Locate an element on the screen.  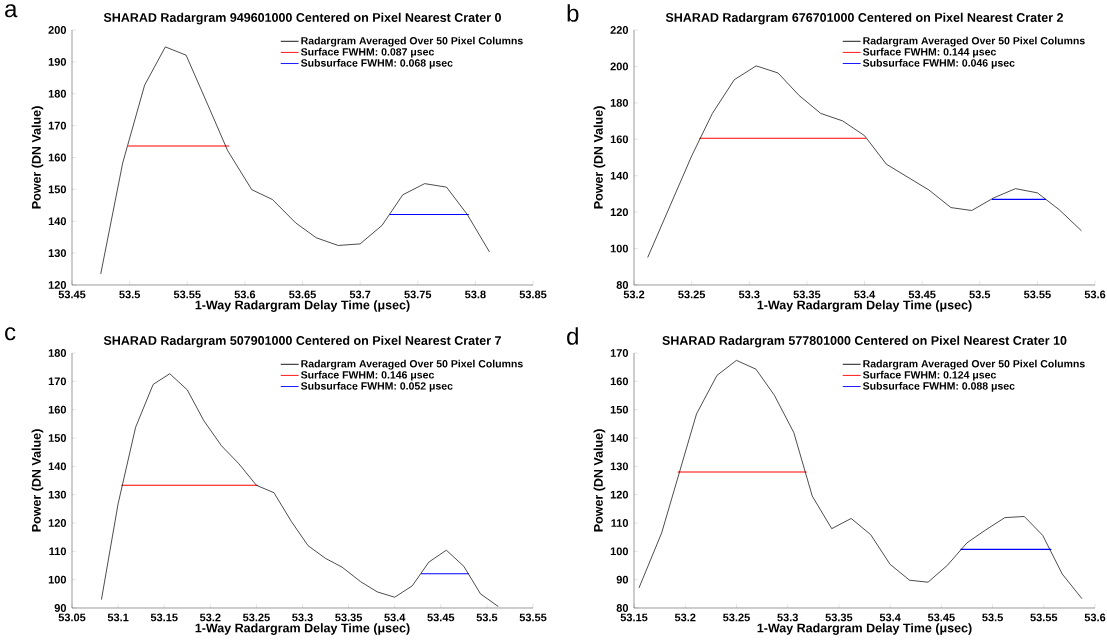
x-tick-label: 53.7 is located at coordinates (360, 294).